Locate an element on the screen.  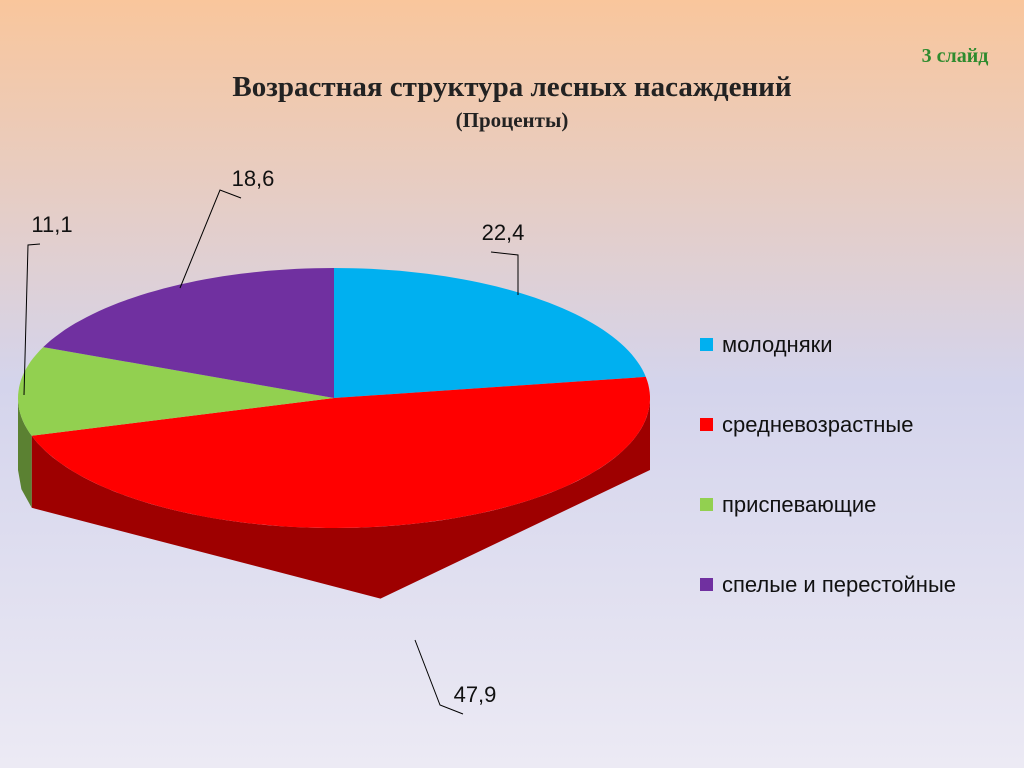
legend-label: приспевающие is located at coordinates (799, 504).